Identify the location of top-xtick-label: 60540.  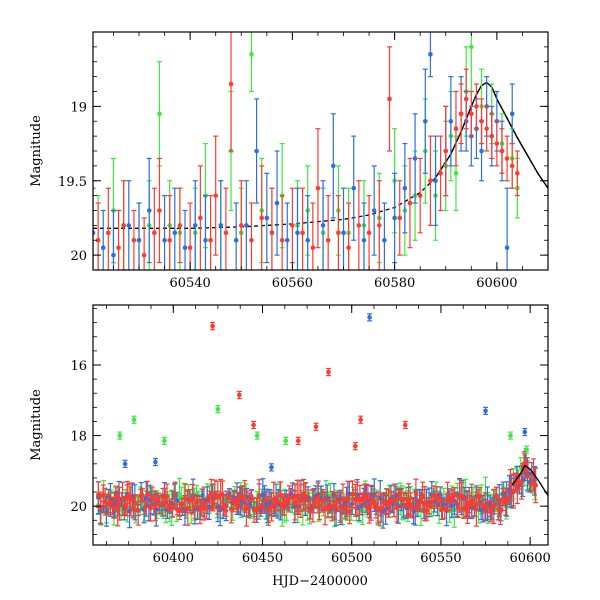
(189, 283).